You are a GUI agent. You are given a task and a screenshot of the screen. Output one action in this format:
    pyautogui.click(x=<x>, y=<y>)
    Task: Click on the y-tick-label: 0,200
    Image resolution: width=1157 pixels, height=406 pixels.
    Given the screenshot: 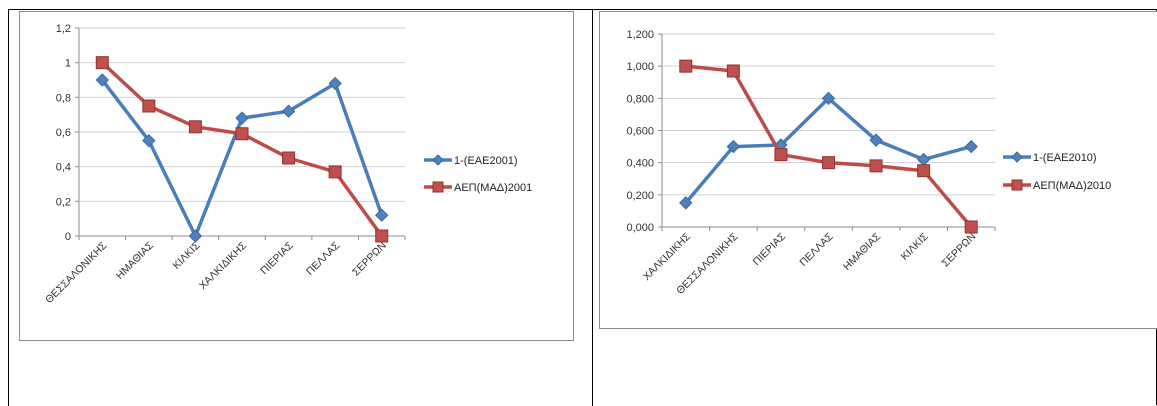 What is the action you would take?
    pyautogui.click(x=640, y=196)
    